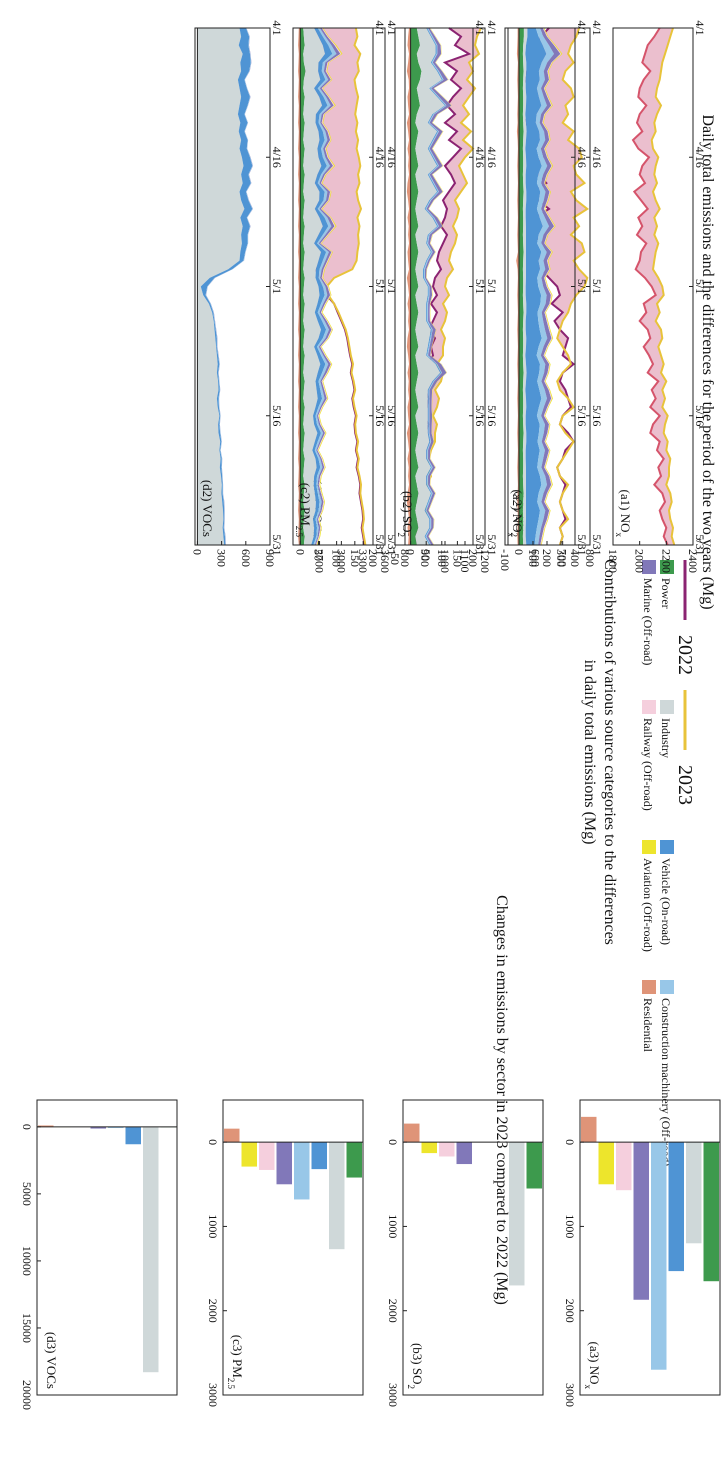 This screenshot has height=1458, width=725. I want to click on bar-panel: 0 1000 2000 3000 (a3) NOx, so click(642, 1253).